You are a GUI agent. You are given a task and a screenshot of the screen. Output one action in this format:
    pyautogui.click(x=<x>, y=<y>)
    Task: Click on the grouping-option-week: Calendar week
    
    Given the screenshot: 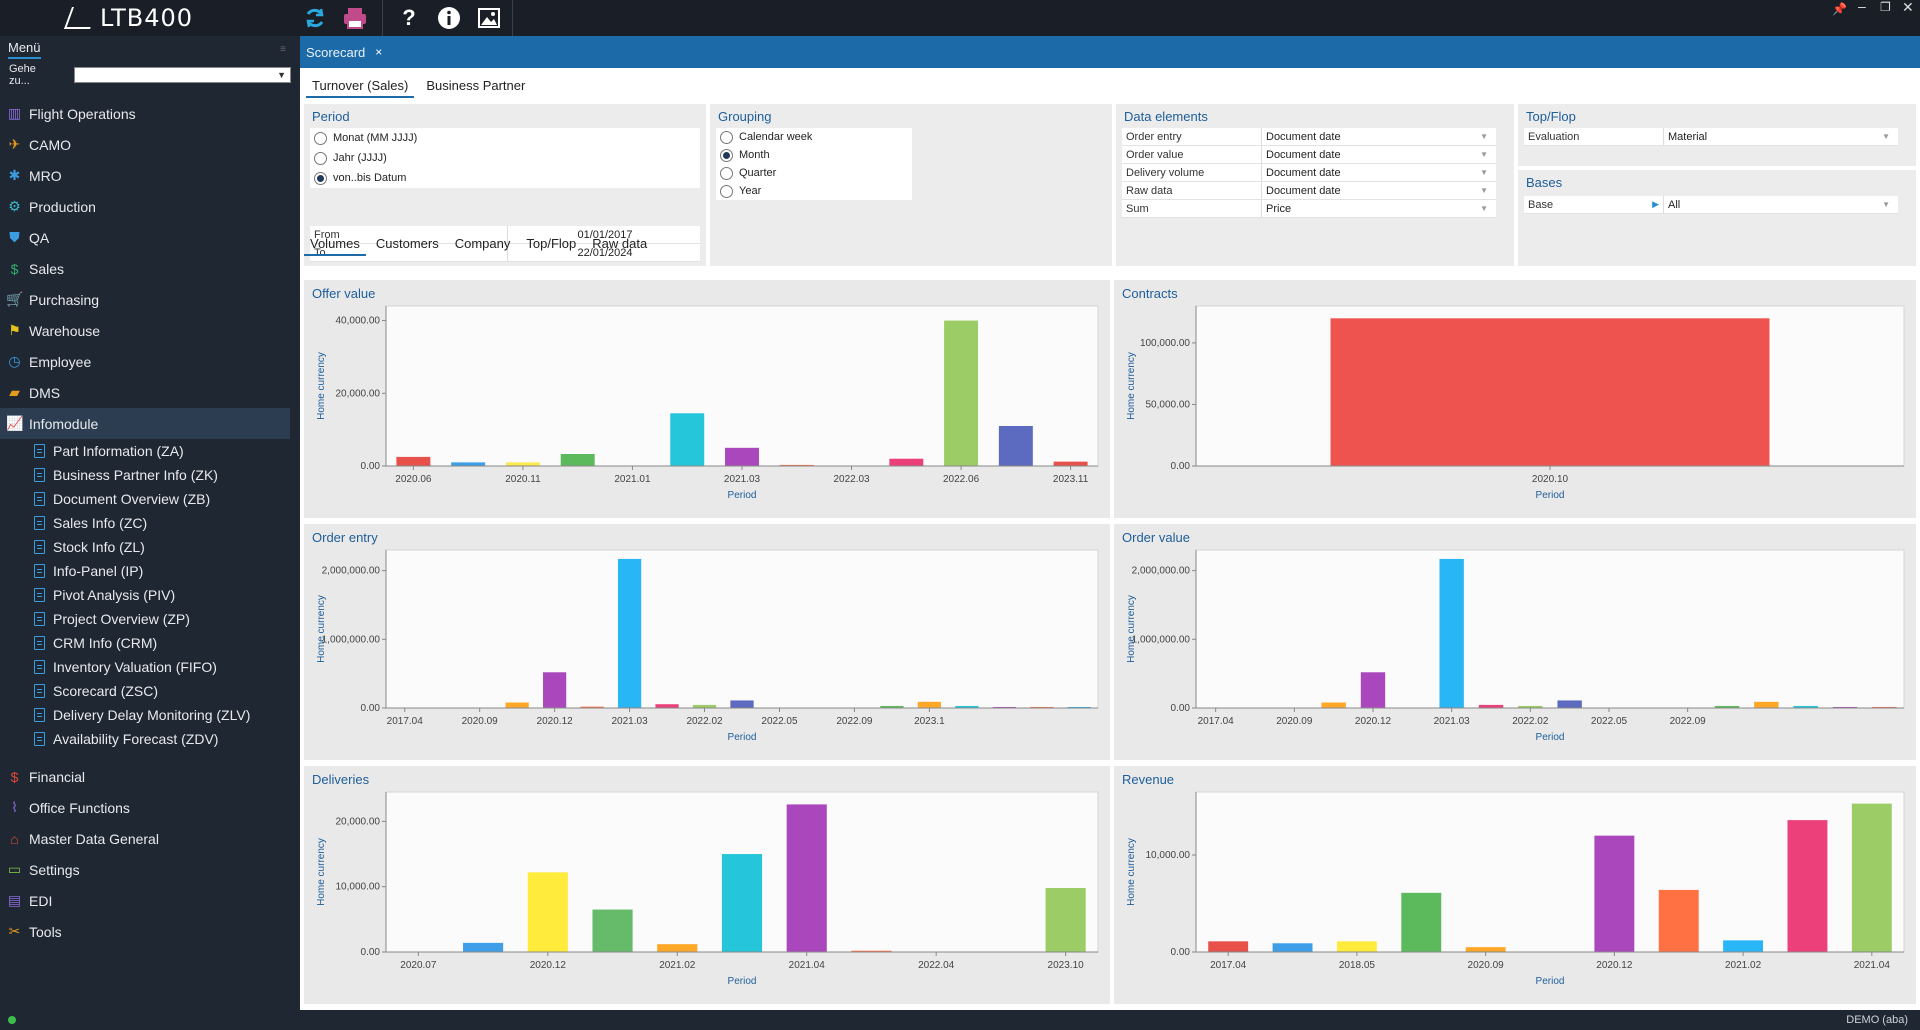 What is the action you would take?
    pyautogui.click(x=816, y=137)
    